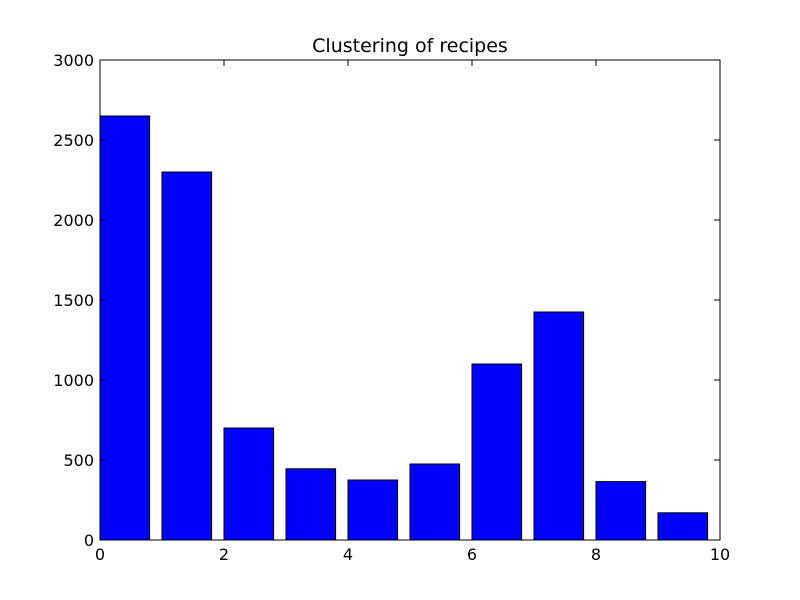  Describe the element at coordinates (410, 46) in the screenshot. I see `chart-title: Clustering of recipes` at that location.